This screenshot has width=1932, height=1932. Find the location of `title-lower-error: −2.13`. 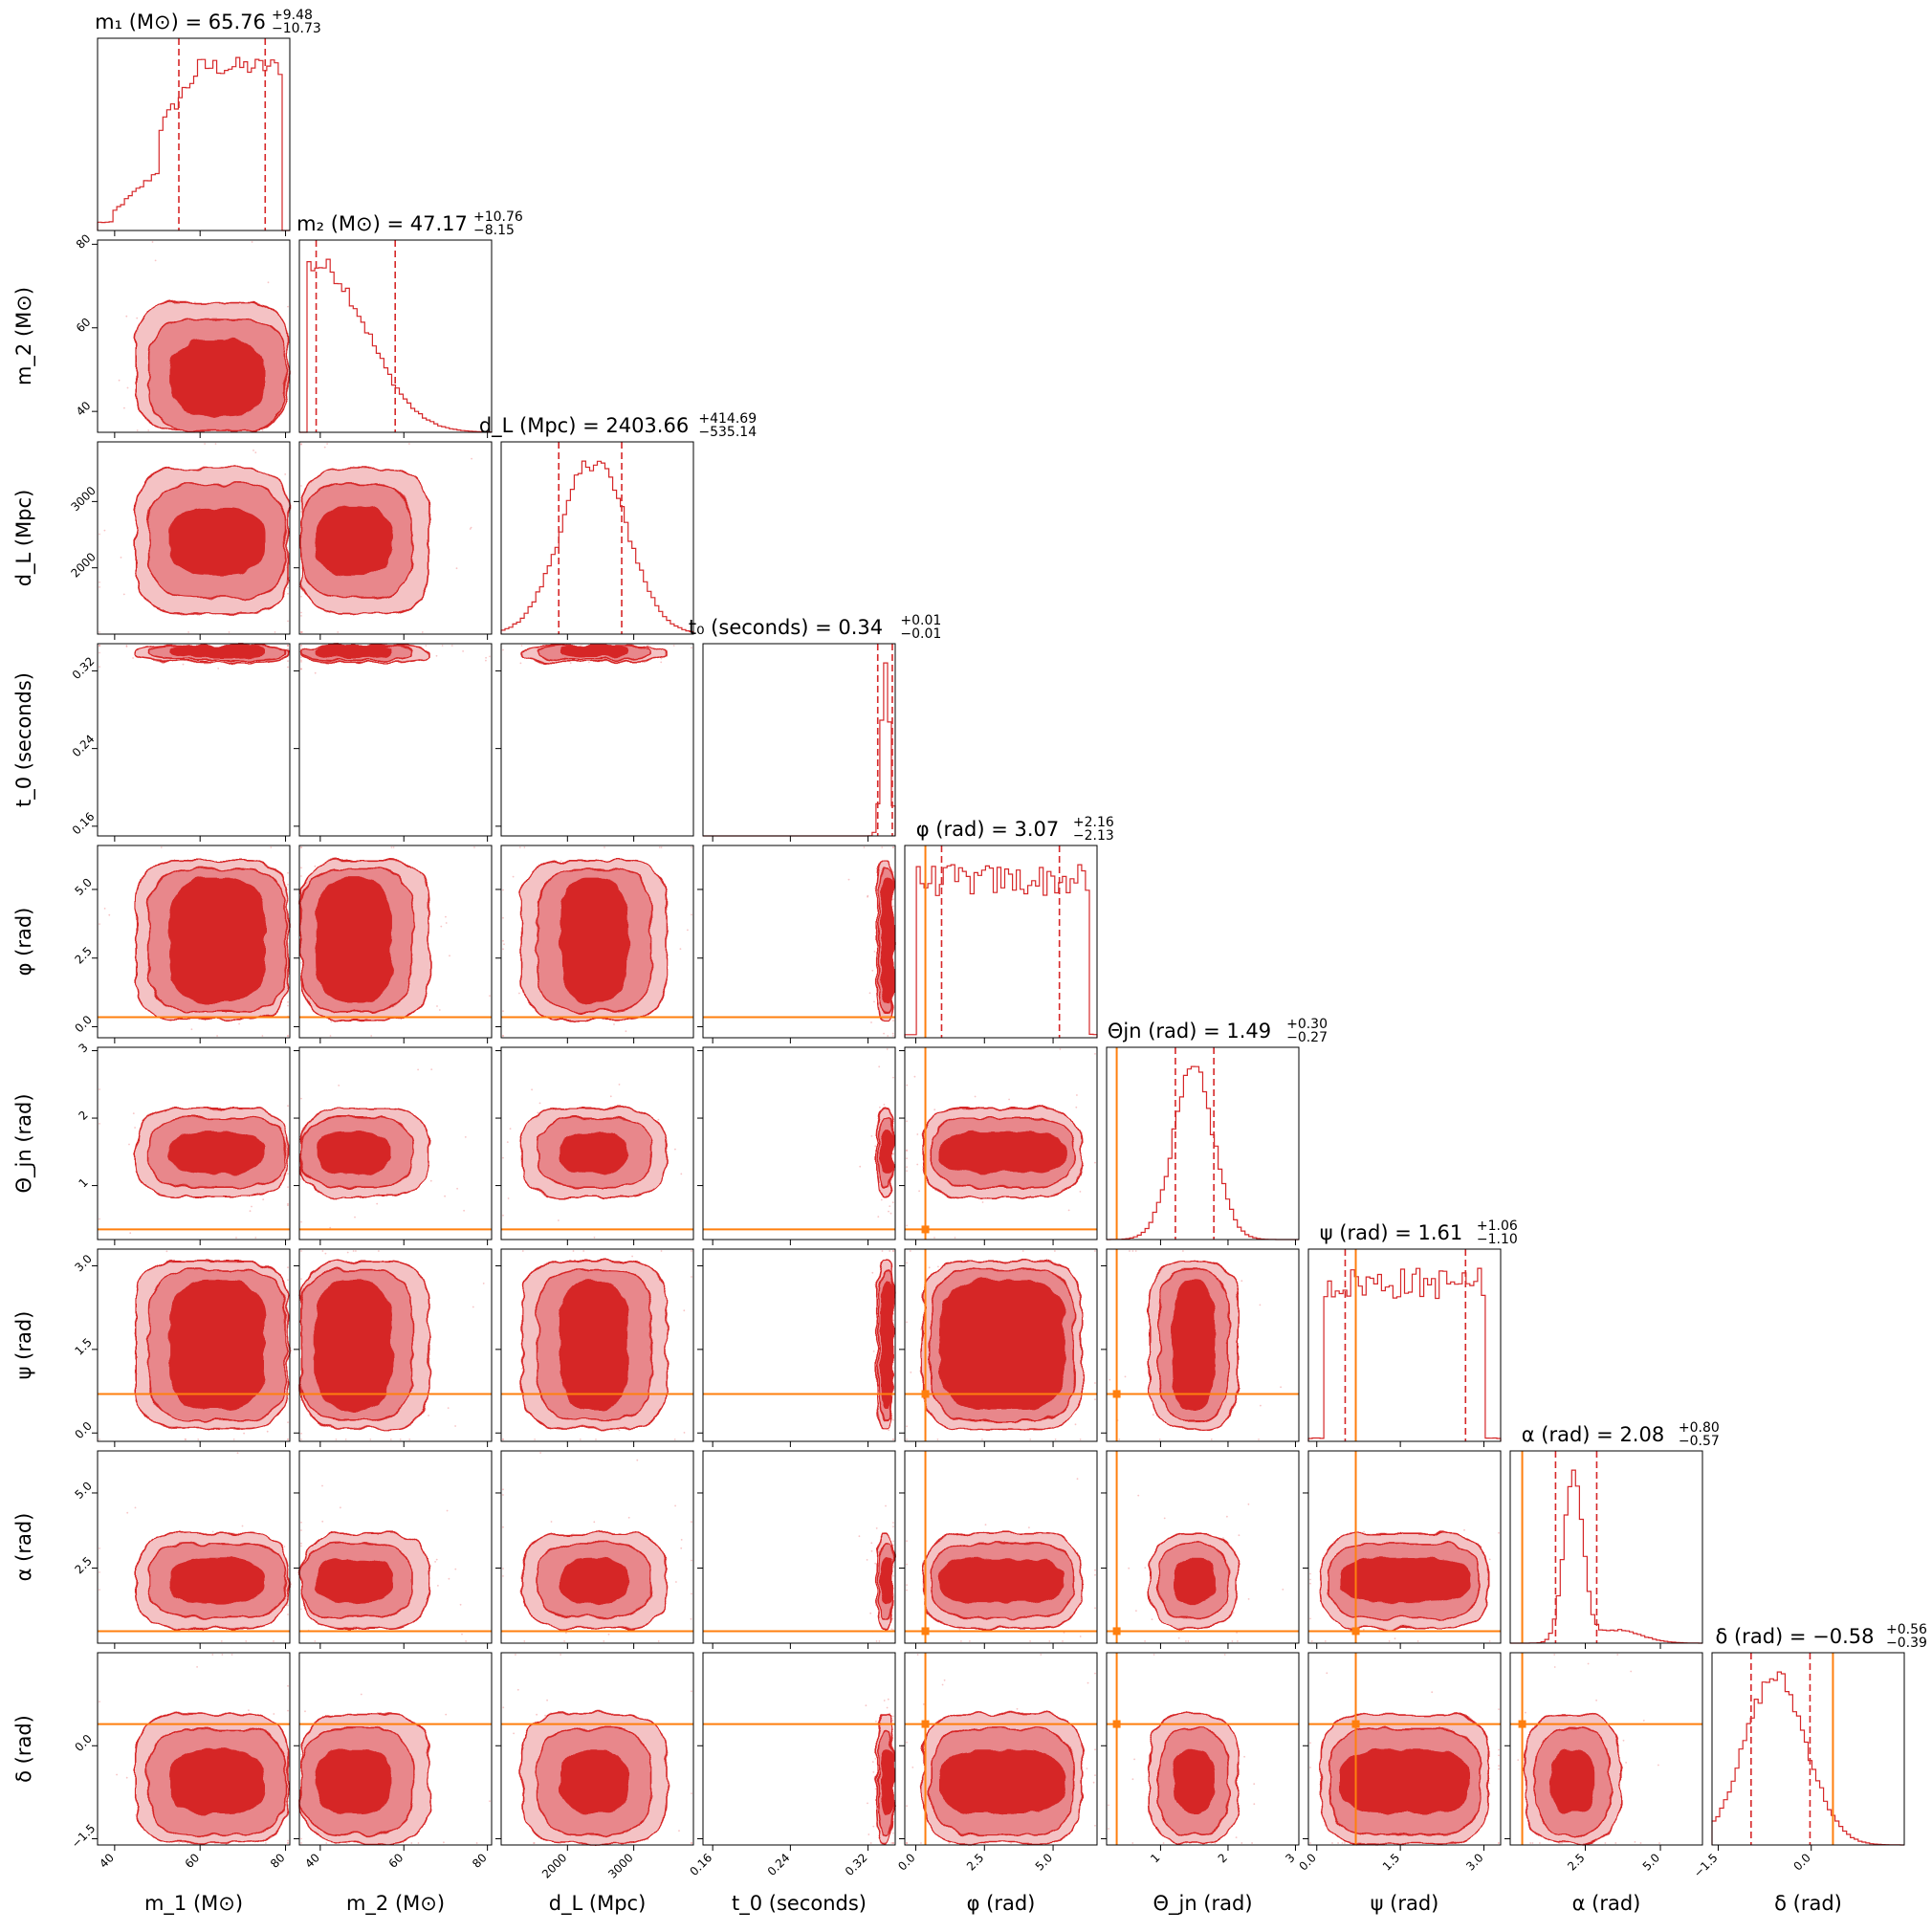

title-lower-error: −2.13 is located at coordinates (1093, 836).